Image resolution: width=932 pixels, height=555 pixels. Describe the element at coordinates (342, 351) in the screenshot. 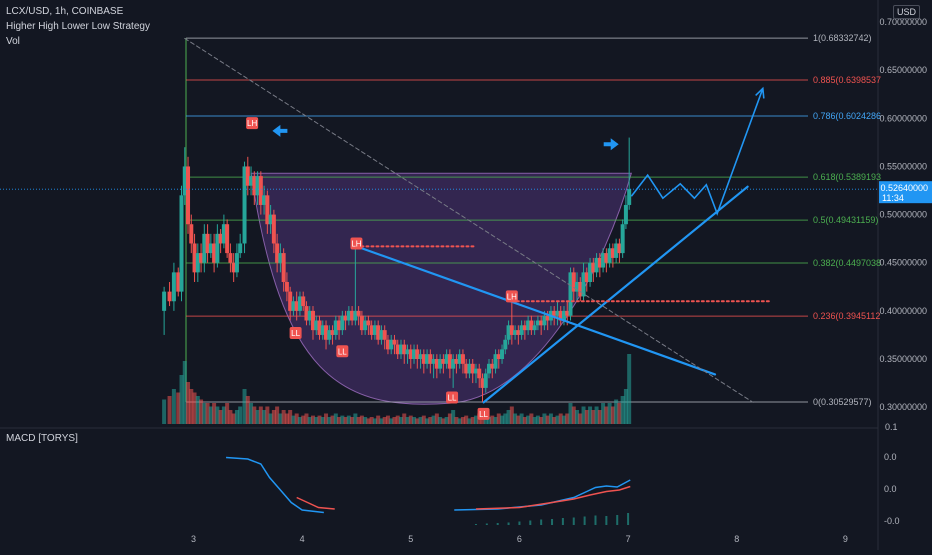

I see `pivot-label-ll: LL` at that location.